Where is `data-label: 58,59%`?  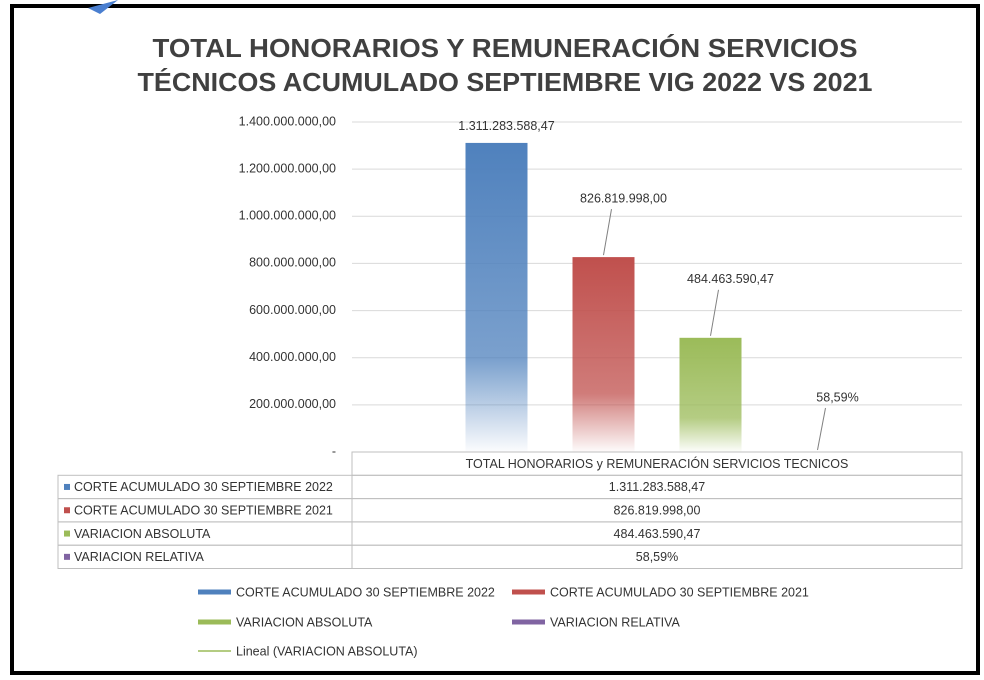 data-label: 58,59% is located at coordinates (837, 397).